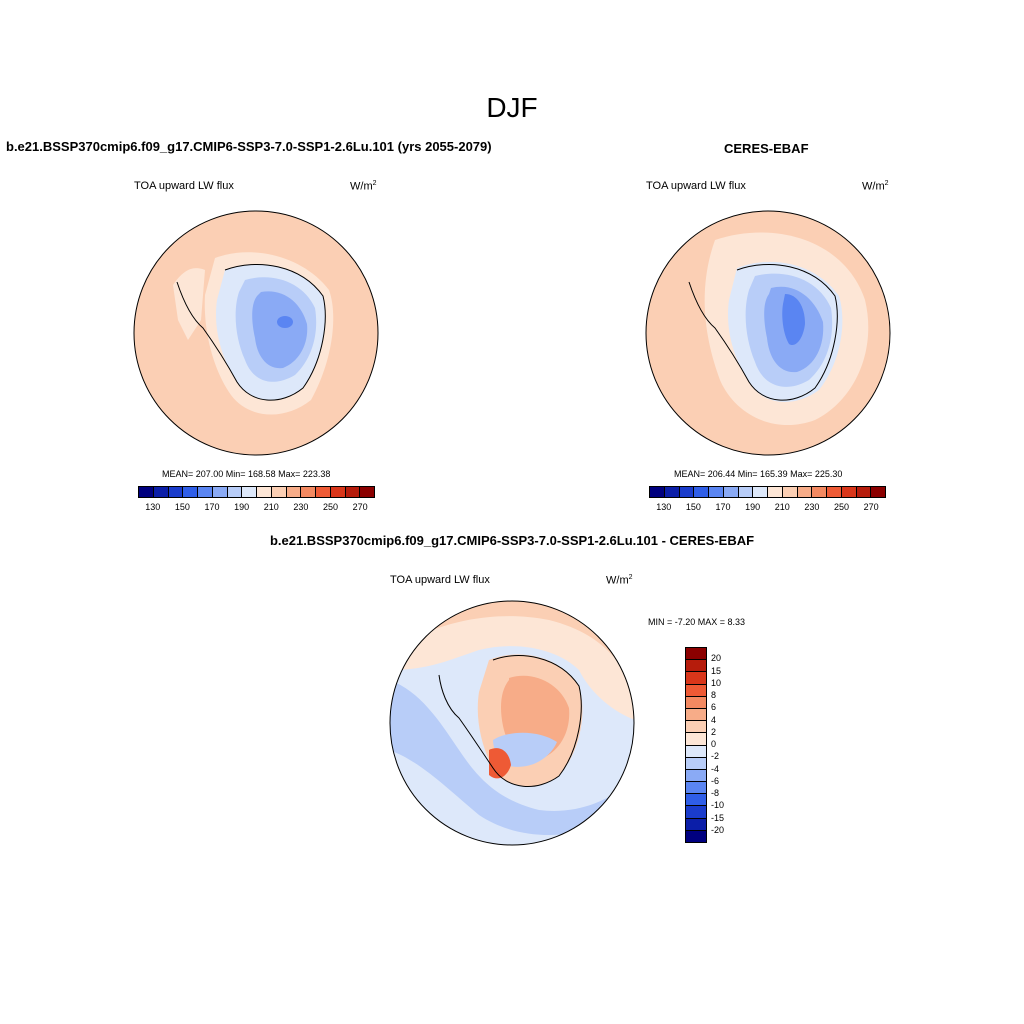 The width and height of the screenshot is (1024, 1024). Describe the element at coordinates (246, 474) in the screenshot. I see `left-stats: MEAN= 207.00 Min= 168.58 Max= 223.38` at that location.